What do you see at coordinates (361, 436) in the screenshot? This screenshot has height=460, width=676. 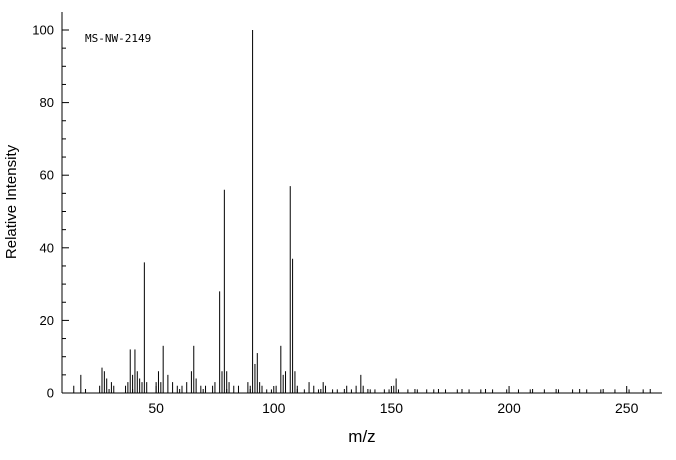 I see `x-axis-title: m/z` at bounding box center [361, 436].